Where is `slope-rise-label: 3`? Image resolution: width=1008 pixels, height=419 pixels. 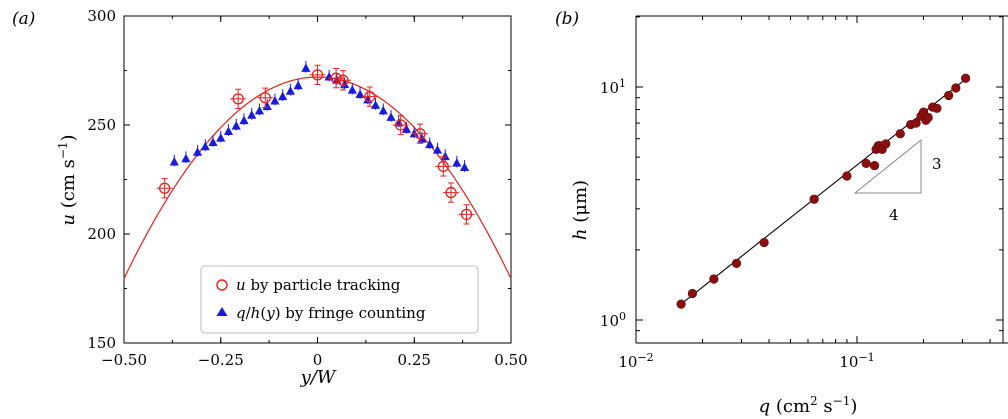 slope-rise-label: 3 is located at coordinates (937, 164).